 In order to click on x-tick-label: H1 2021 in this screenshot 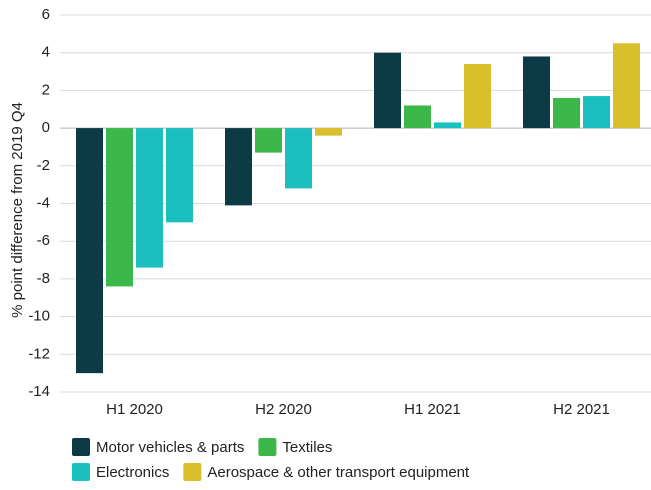, I will do `click(432, 409)`.